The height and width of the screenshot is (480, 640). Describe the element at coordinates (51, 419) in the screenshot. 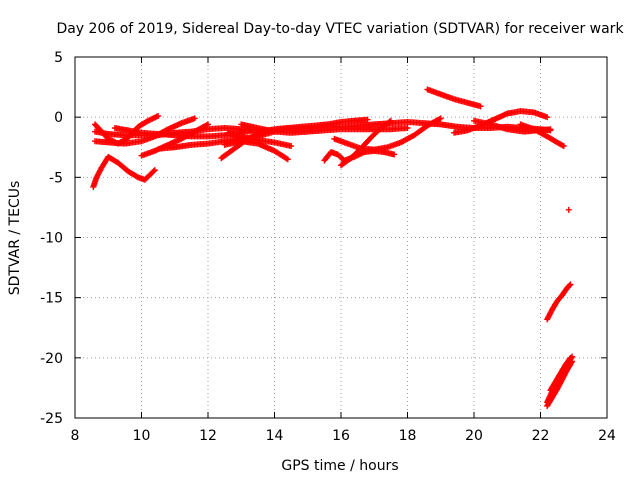

I see `y-tick-label: -25` at that location.